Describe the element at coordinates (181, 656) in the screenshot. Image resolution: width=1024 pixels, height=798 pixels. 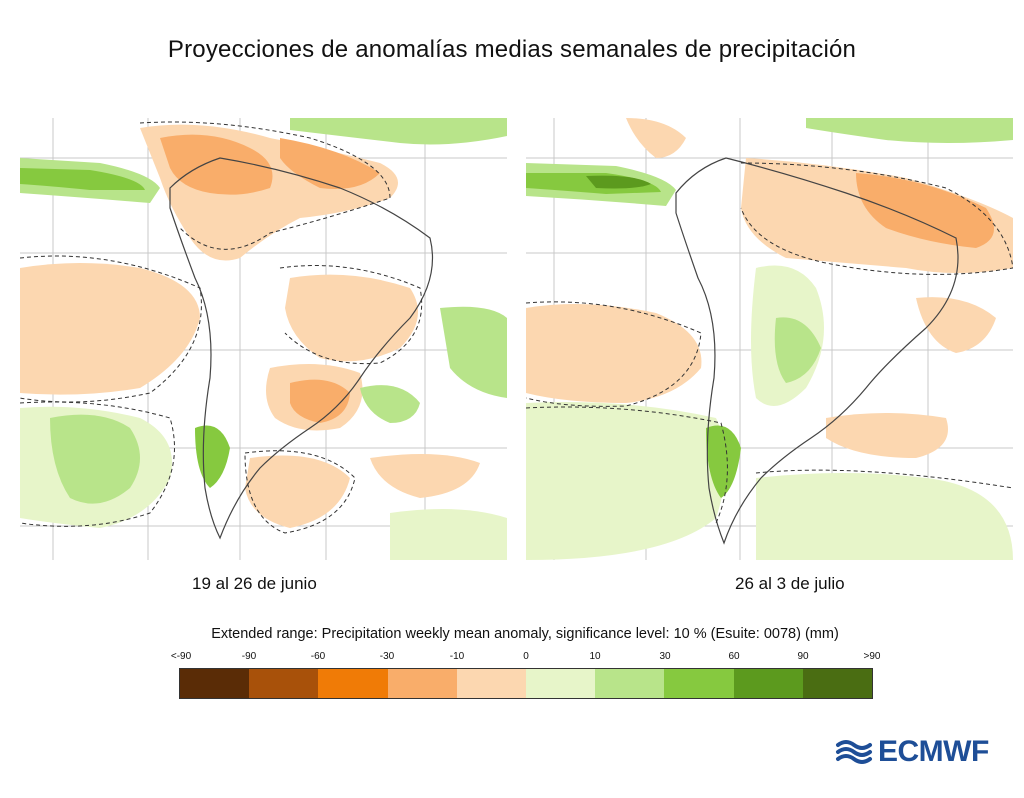
I see `legend-tick: <-90` at that location.